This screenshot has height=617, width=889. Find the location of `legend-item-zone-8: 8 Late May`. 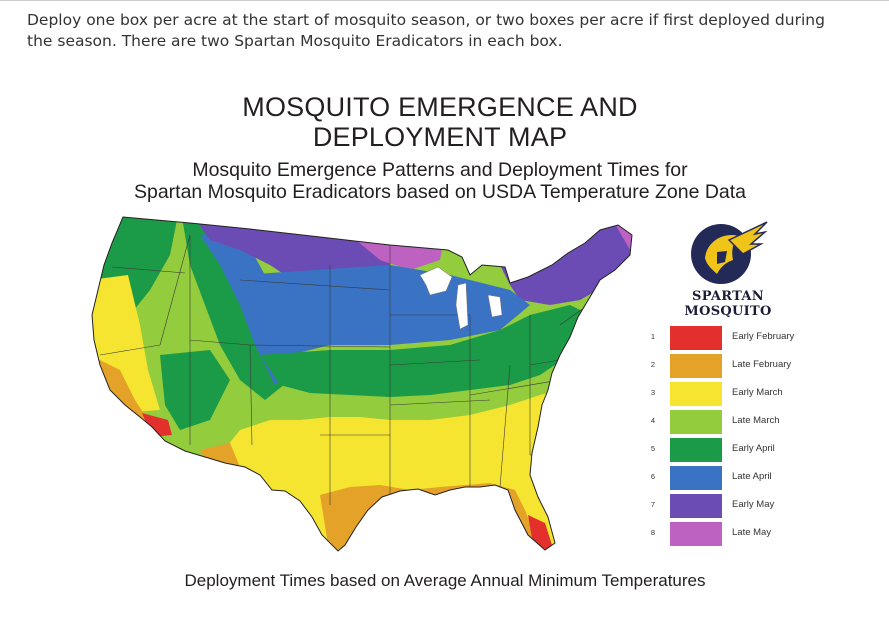

legend-item-zone-8: 8 Late May is located at coordinates (738, 535).